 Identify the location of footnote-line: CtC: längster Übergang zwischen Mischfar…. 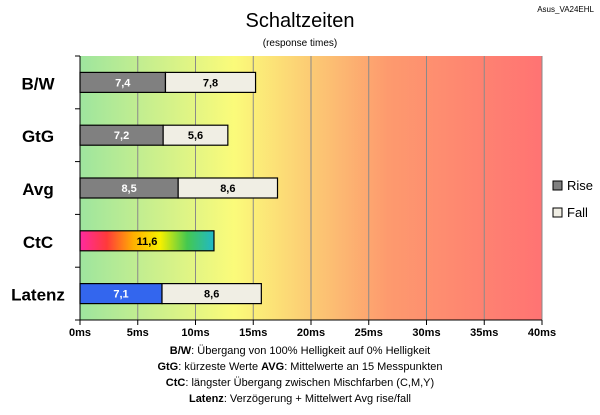
(300, 383).